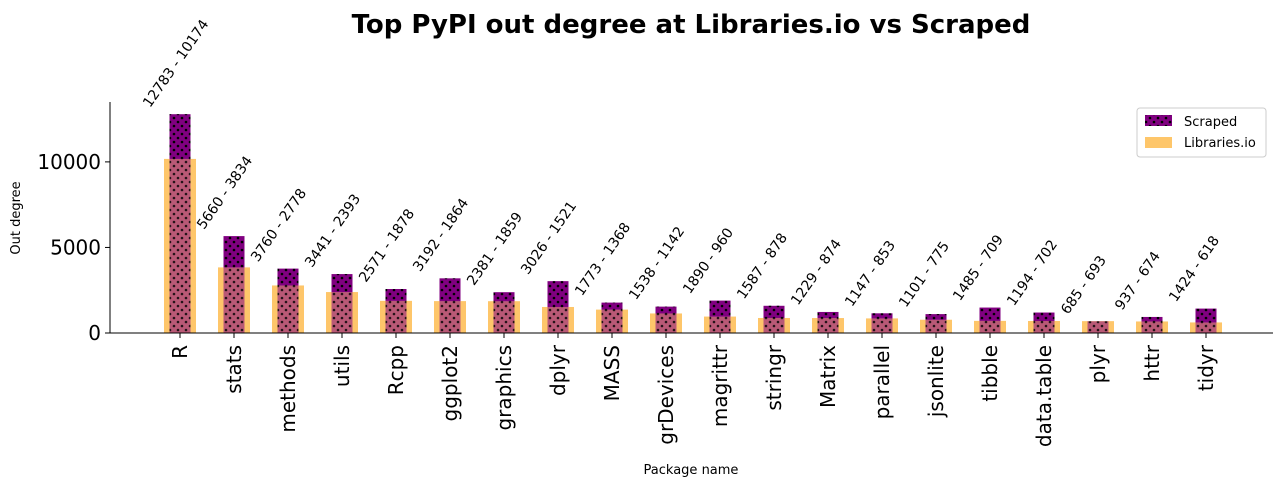 The image size is (1282, 486). Describe the element at coordinates (504, 312) in the screenshot. I see `bar-scraped-pattern-graphics` at that location.